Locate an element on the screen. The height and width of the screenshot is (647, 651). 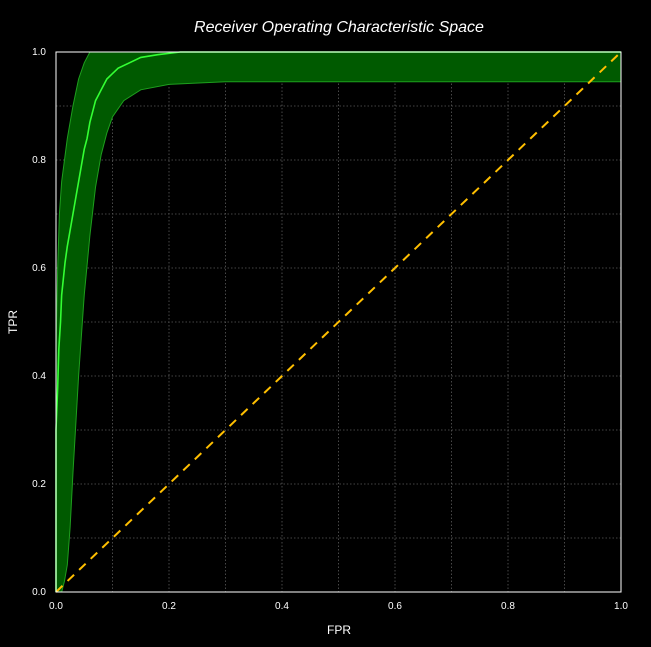
y-tick-label: 0.4 is located at coordinates (39, 376).